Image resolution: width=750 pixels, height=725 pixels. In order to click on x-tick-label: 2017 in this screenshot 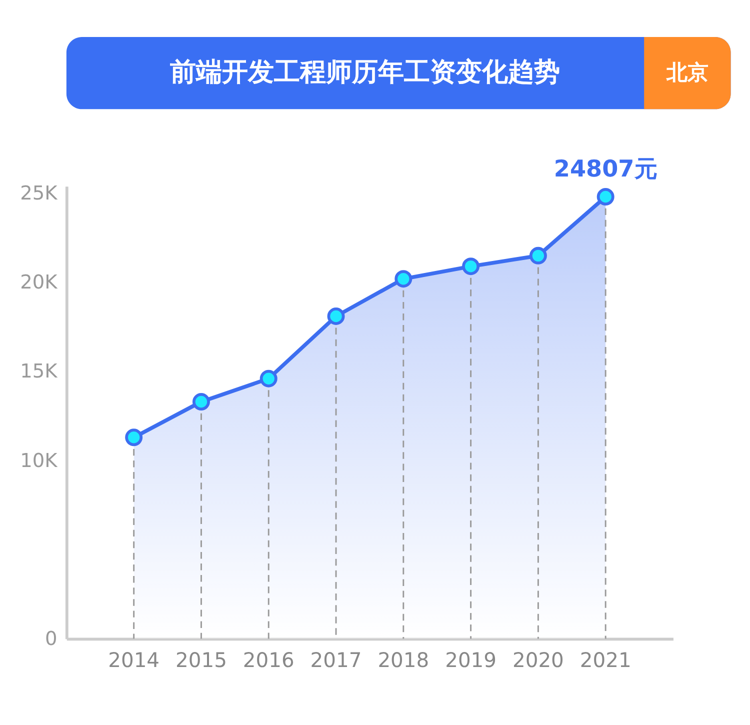, I will do `click(336, 660)`.